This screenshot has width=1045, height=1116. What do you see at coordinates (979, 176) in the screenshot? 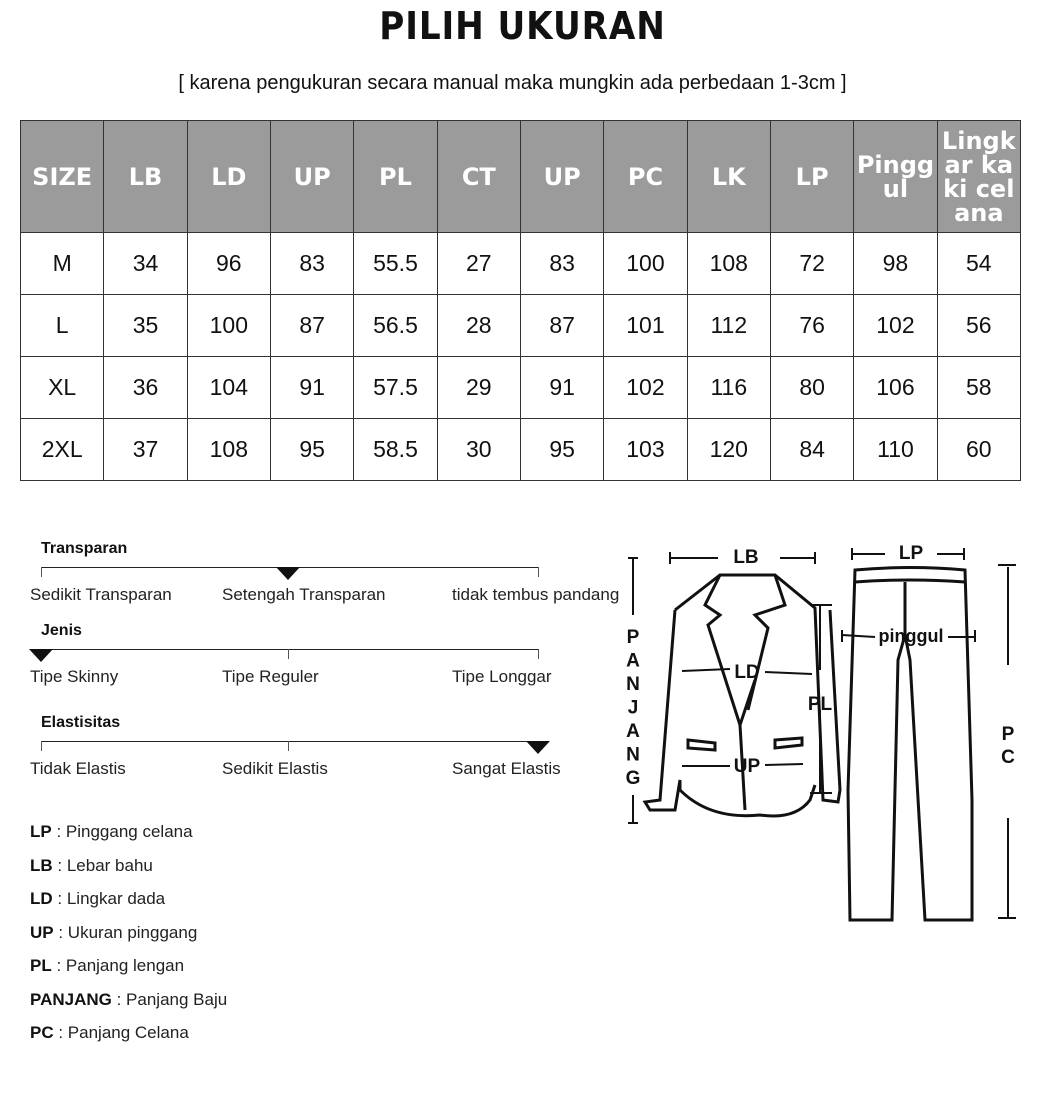
I see `column-header: Lingkar kaki celana` at bounding box center [979, 176].